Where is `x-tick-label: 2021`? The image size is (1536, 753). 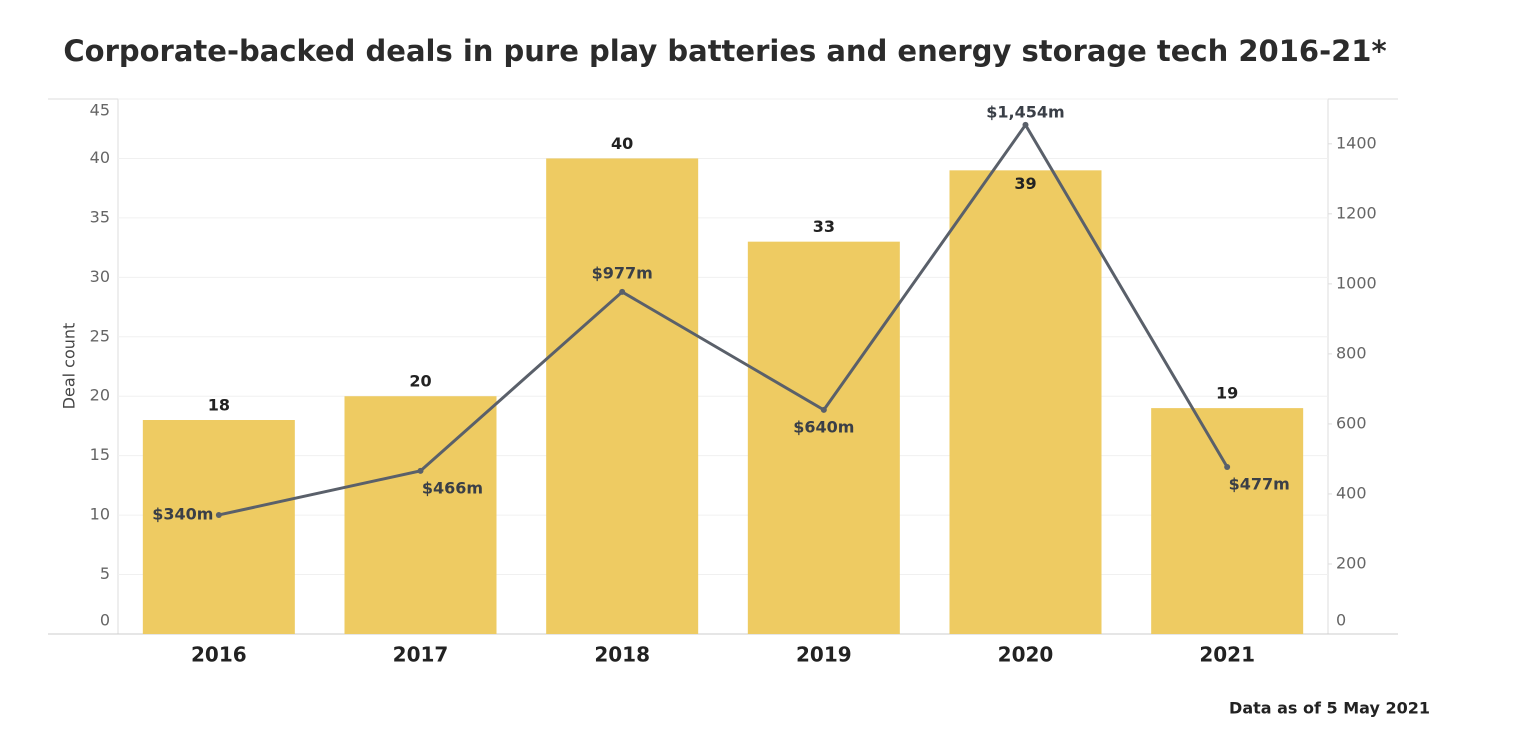
x-tick-label: 2021 is located at coordinates (1227, 655).